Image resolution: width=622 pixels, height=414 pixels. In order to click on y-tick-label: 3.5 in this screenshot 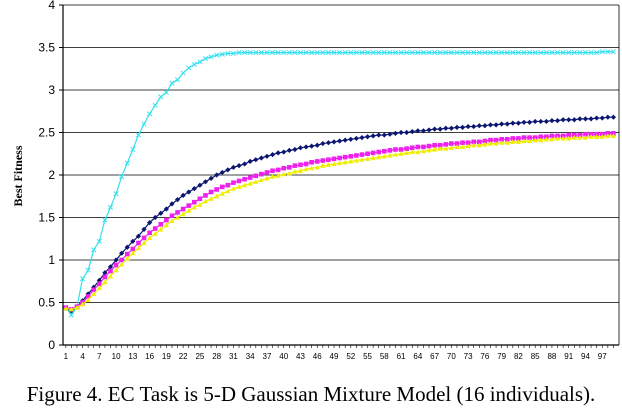, I will do `click(46, 48)`.